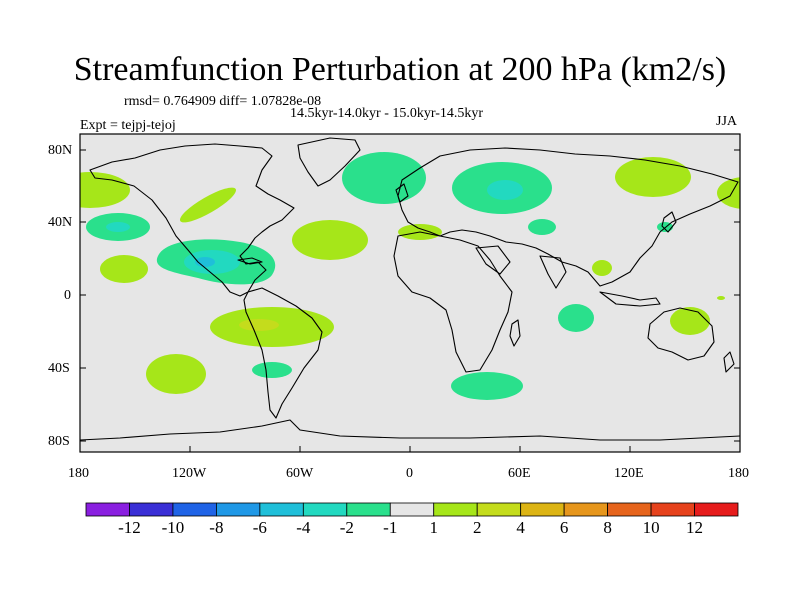 This screenshot has height=600, width=800. What do you see at coordinates (653, 177) in the screenshot?
I see `anomaly-positive-east-siberia` at bounding box center [653, 177].